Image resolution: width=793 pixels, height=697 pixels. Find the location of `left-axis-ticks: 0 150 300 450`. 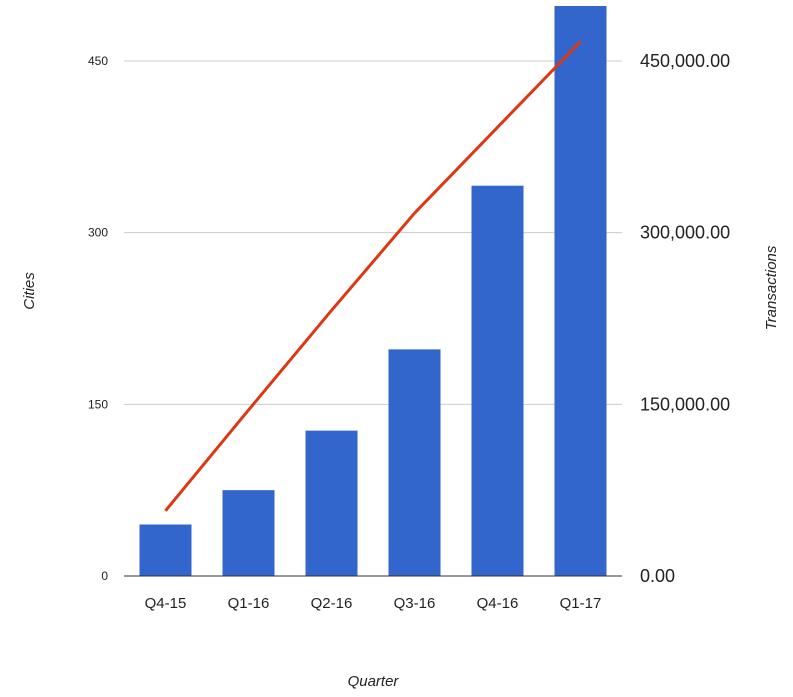

left-axis-ticks: 0 150 300 450 is located at coordinates (98, 318).